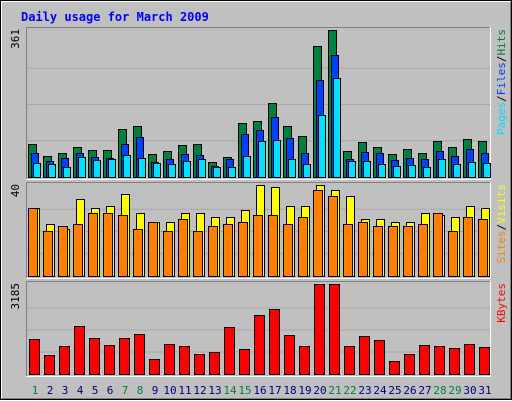 The image size is (512, 401). What do you see at coordinates (501, 204) in the screenshot?
I see `legend-item: Visits` at bounding box center [501, 204].